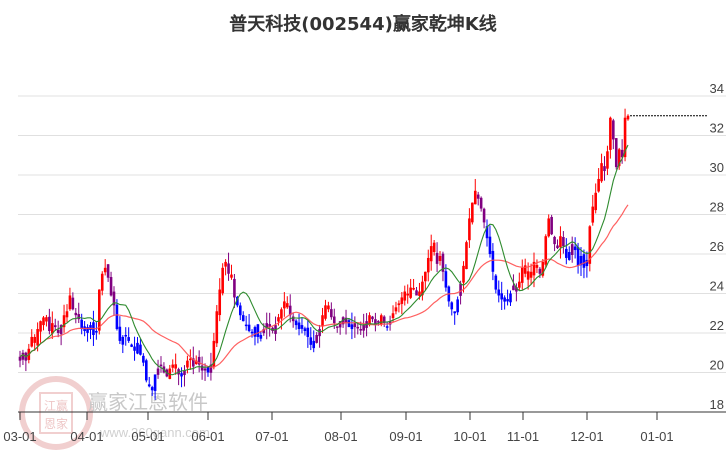 Image resolution: width=726 pixels, height=450 pixels. Describe the element at coordinates (405, 436) in the screenshot. I see `x-tick-label: 09-01` at that location.